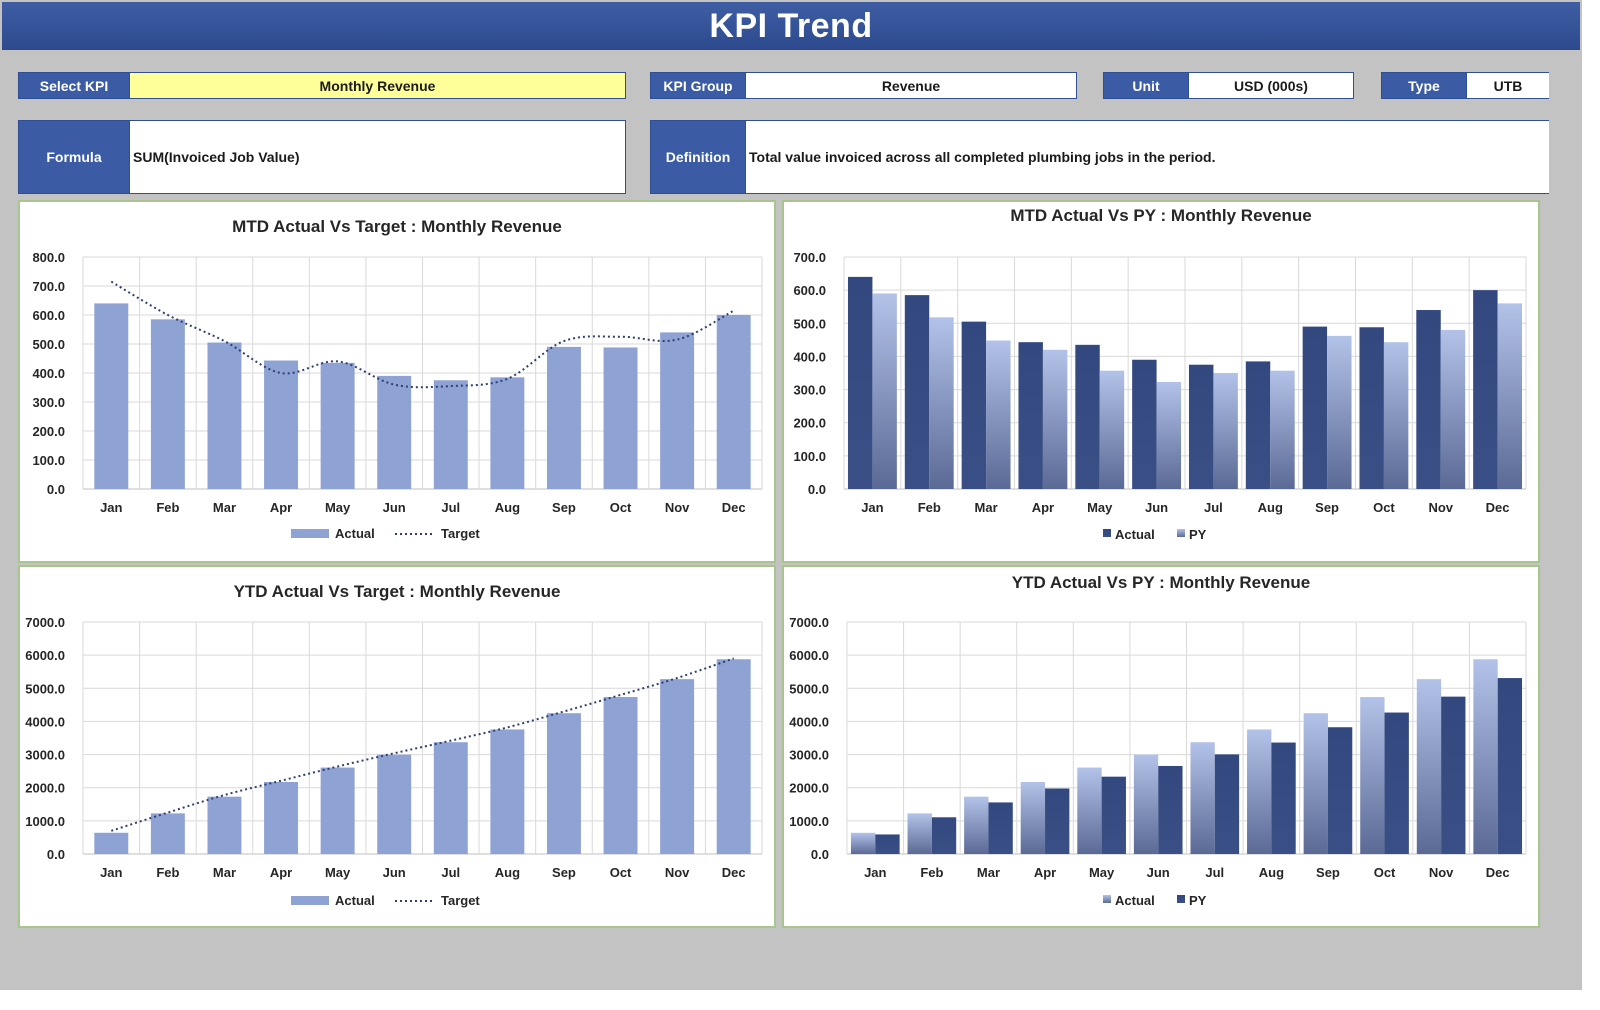 The width and height of the screenshot is (1600, 1010). Describe the element at coordinates (45, 655) in the screenshot. I see `y-tick-label: 6000.0` at that location.